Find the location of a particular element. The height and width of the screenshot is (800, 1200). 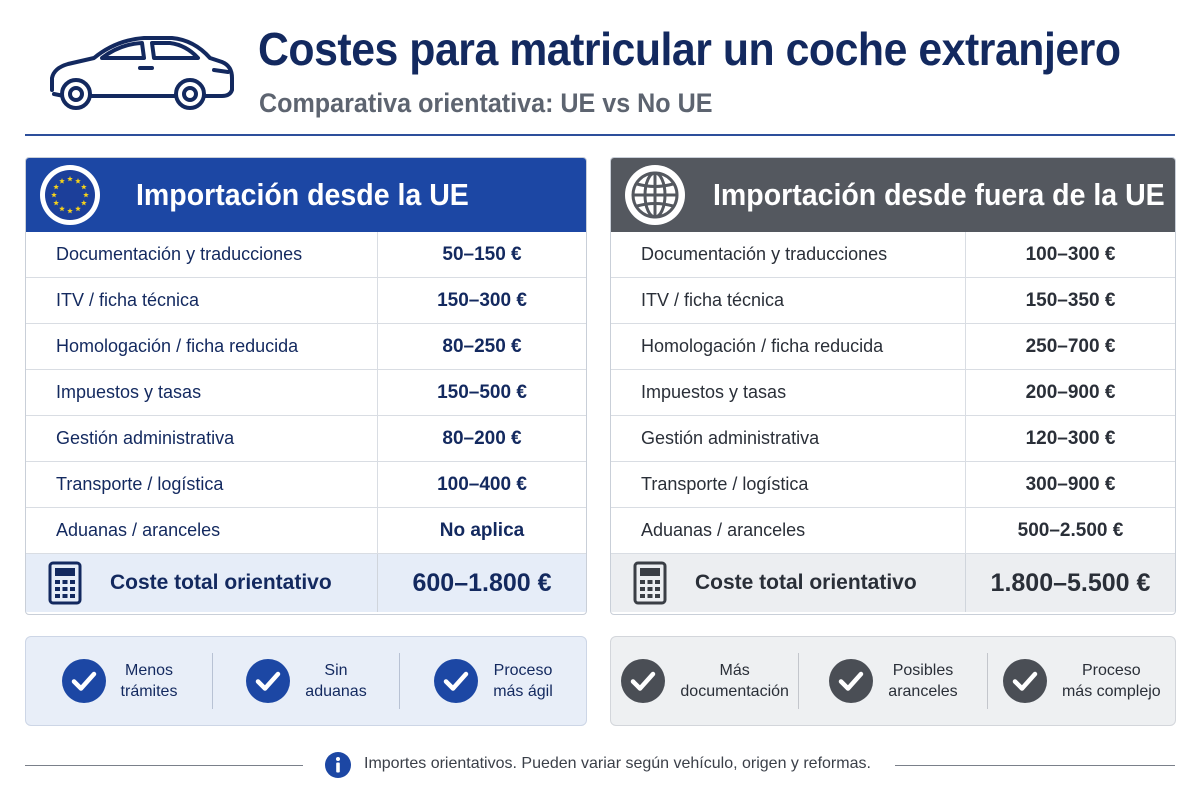

header-divider is located at coordinates (600, 135).